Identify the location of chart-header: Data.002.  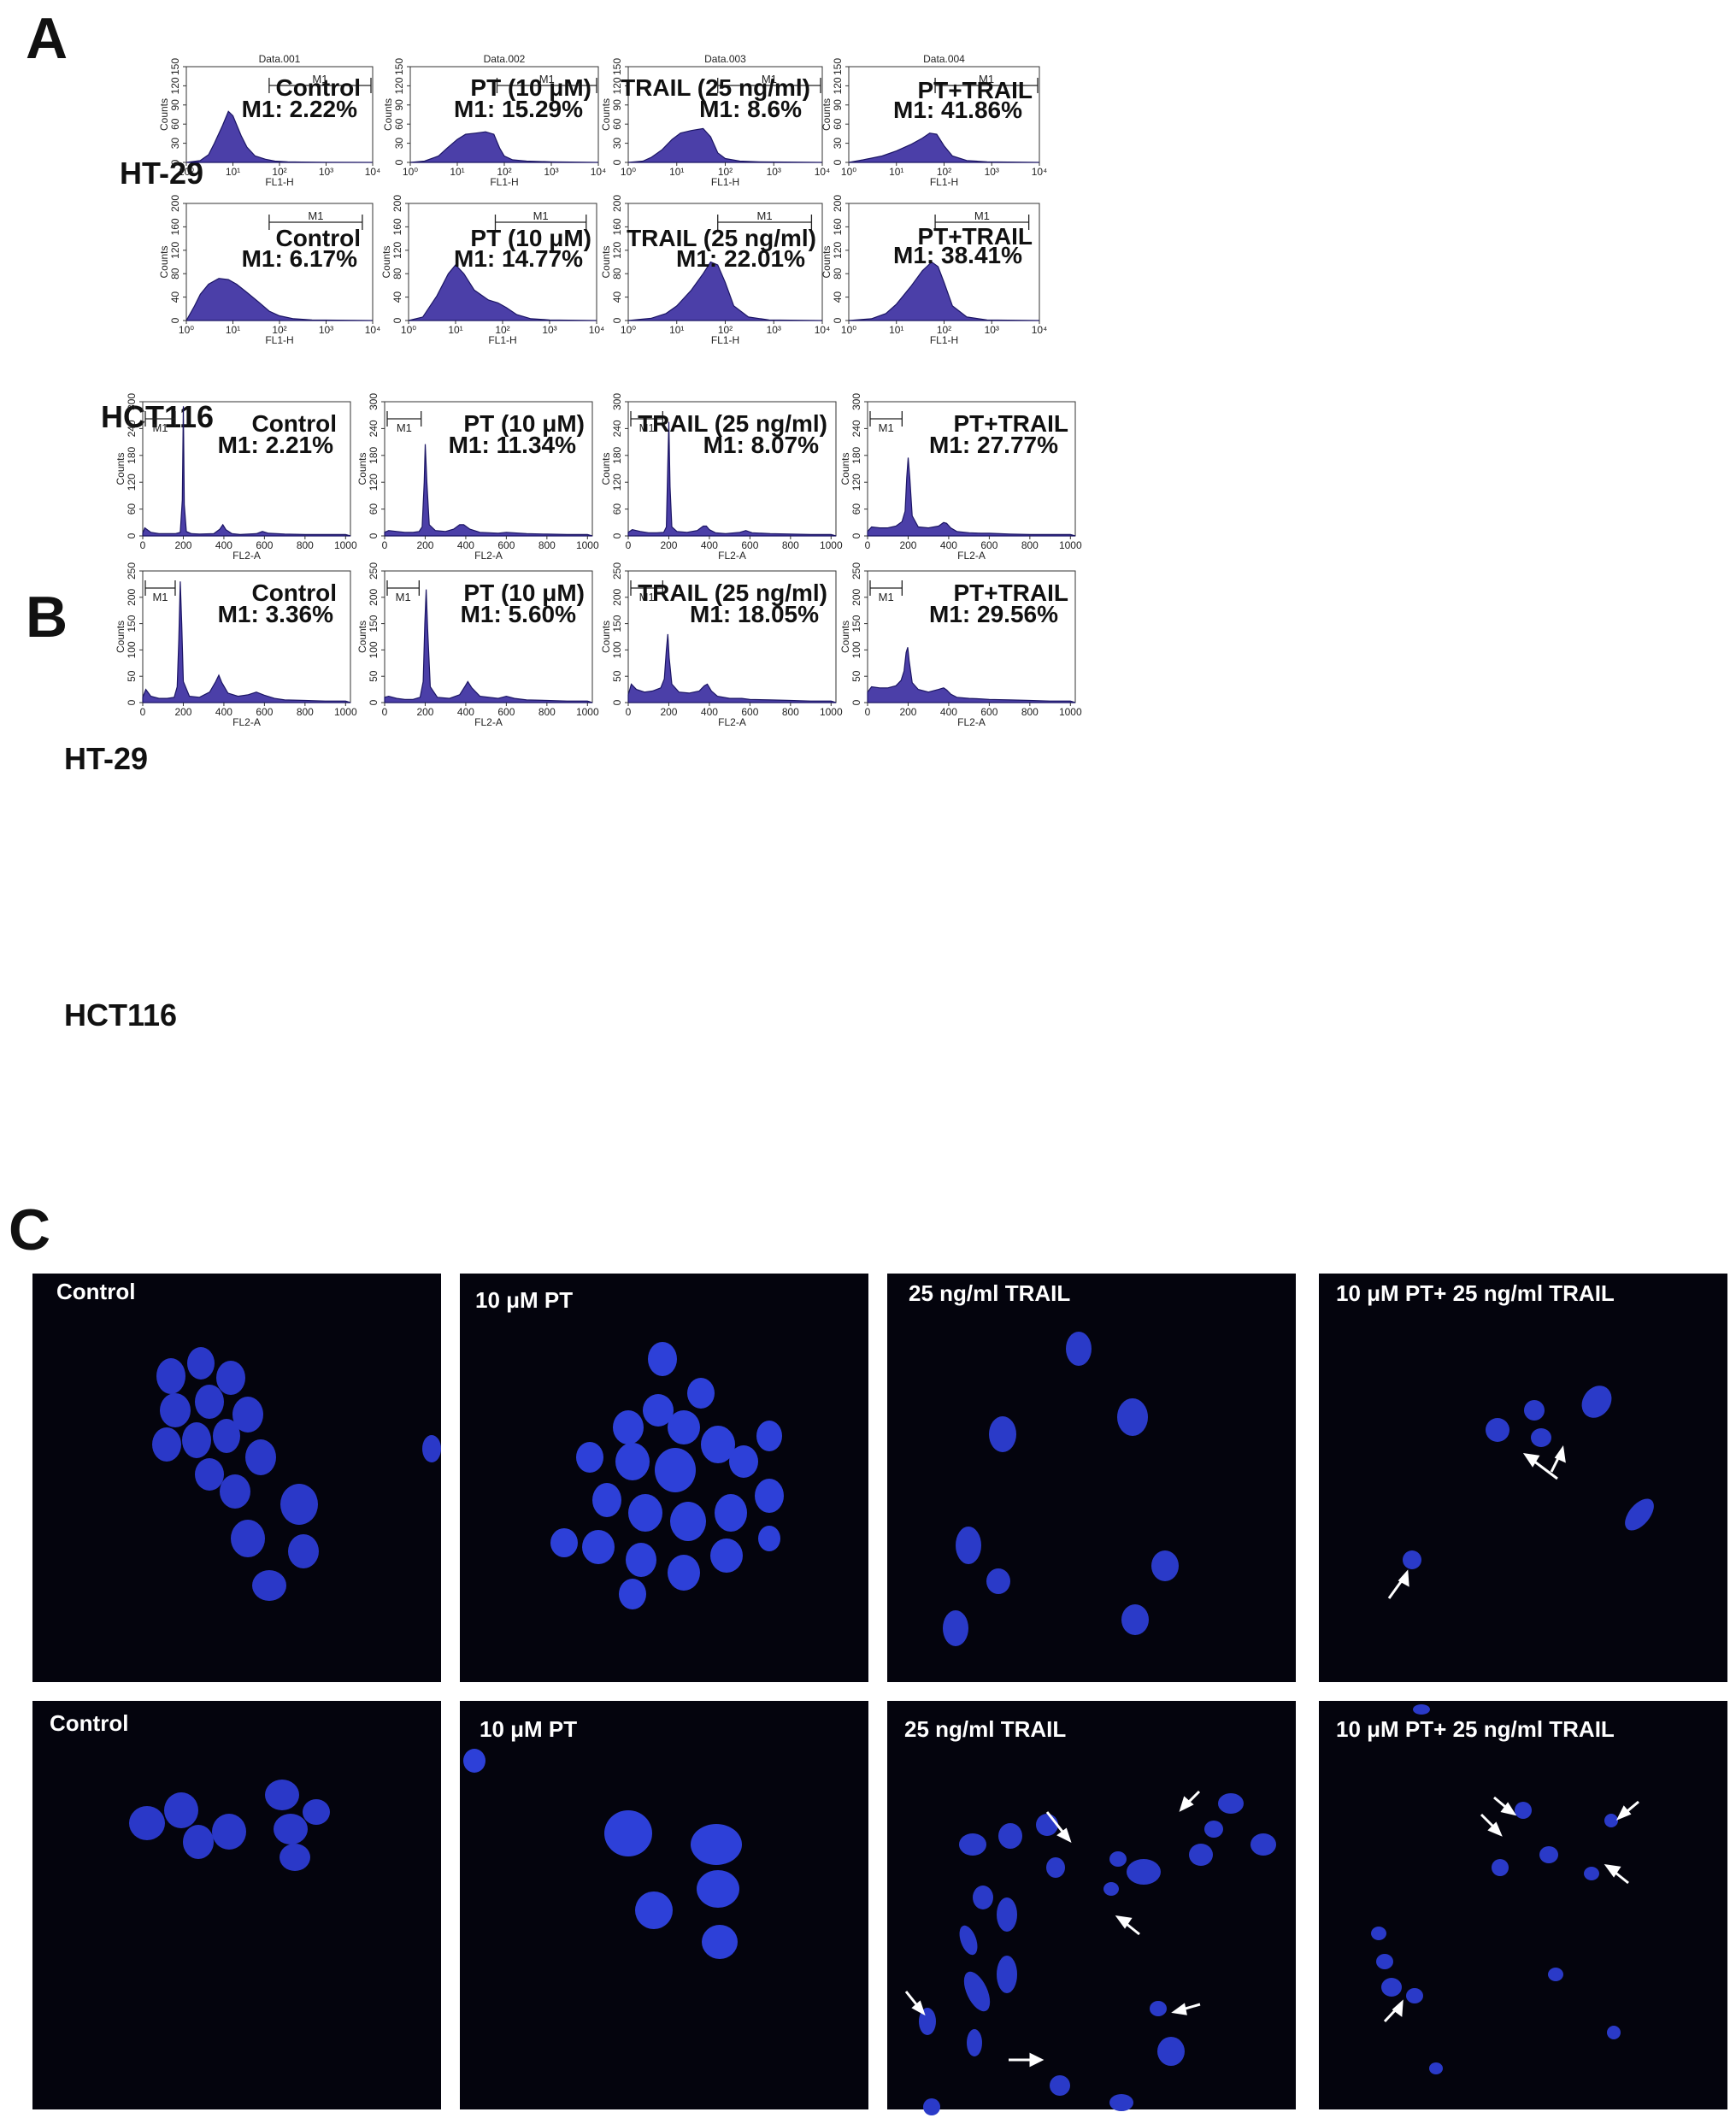
(505, 59).